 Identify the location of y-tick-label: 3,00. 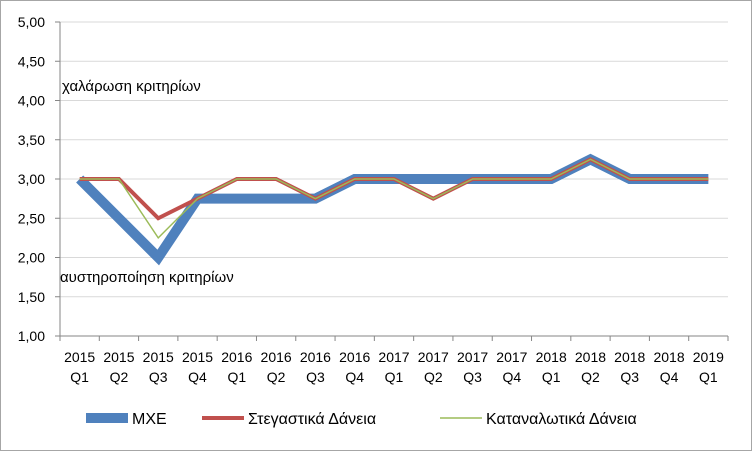
(31, 179).